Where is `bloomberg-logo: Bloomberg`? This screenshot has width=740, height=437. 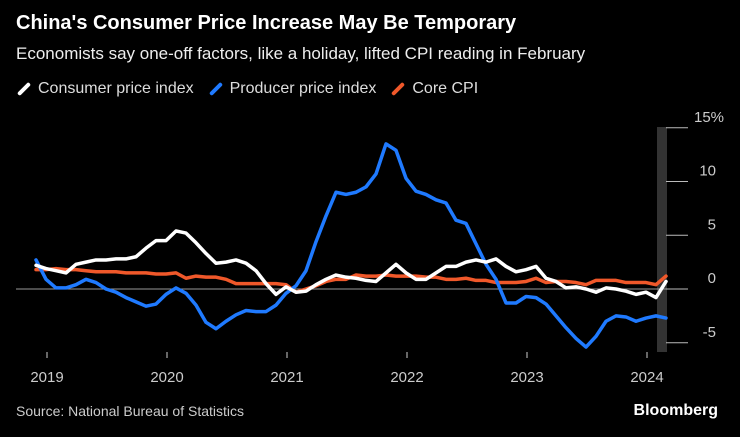 bloomberg-logo: Bloomberg is located at coordinates (675, 410).